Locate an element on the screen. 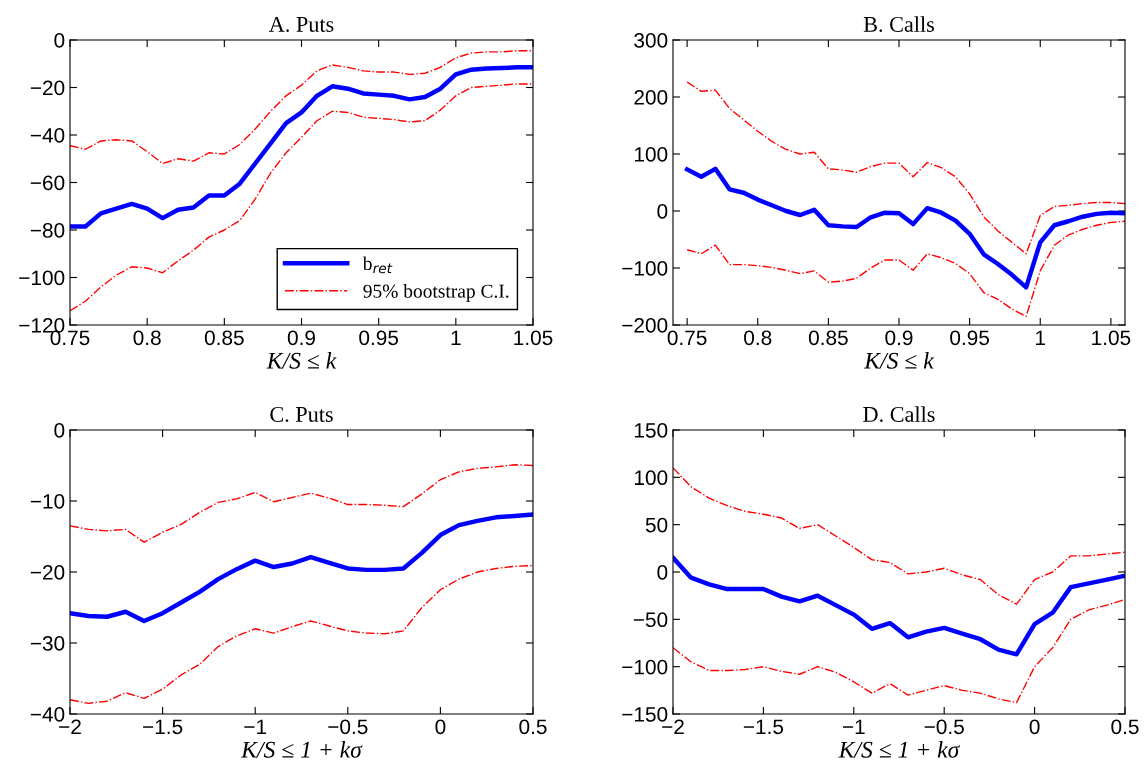 This screenshot has width=1148, height=765. y-tick-label: −60 is located at coordinates (47, 183).